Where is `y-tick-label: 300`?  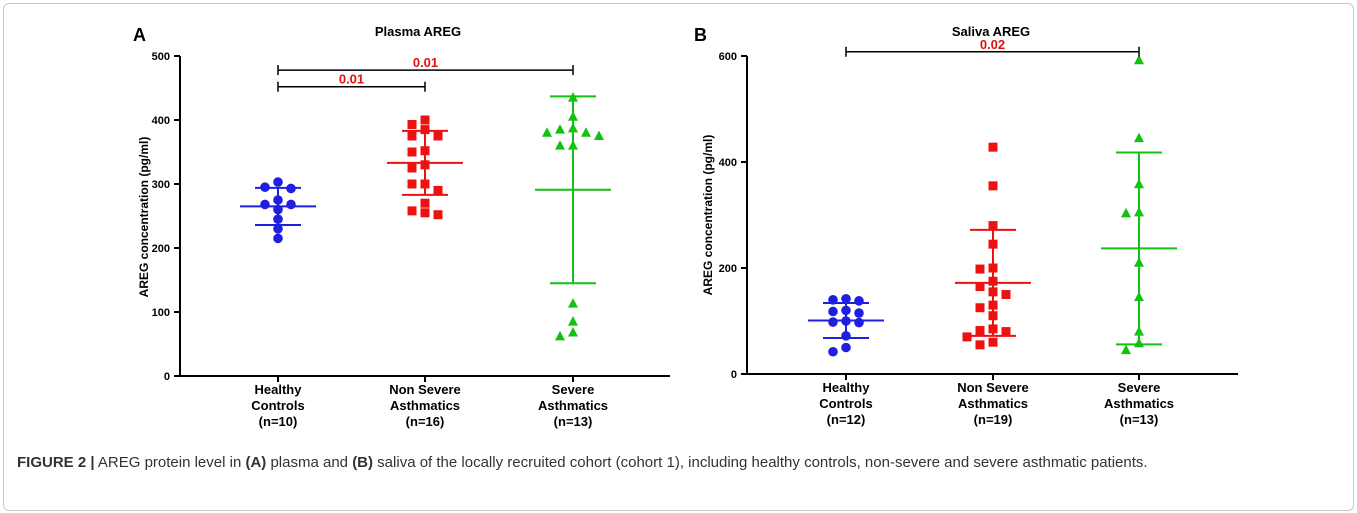 y-tick-label: 300 is located at coordinates (161, 185).